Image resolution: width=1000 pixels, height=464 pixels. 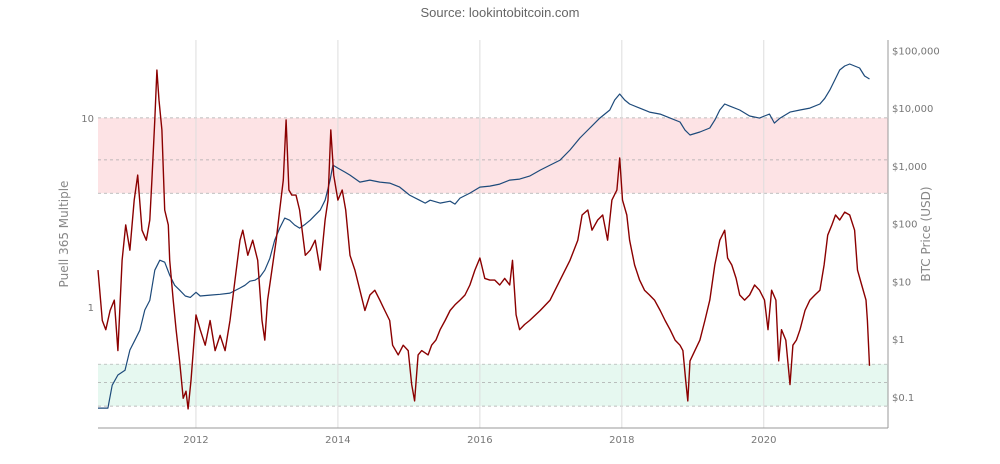 I want to click on right-y-tick-label: $100, so click(x=904, y=225).